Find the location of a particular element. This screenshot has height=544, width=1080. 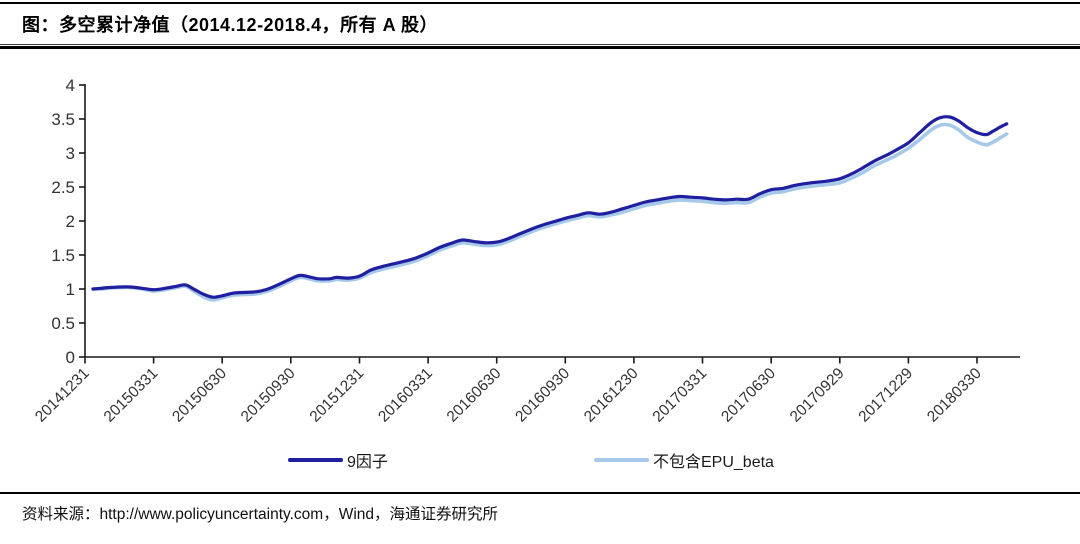

x-tick-label: 20141231 is located at coordinates (62, 395).